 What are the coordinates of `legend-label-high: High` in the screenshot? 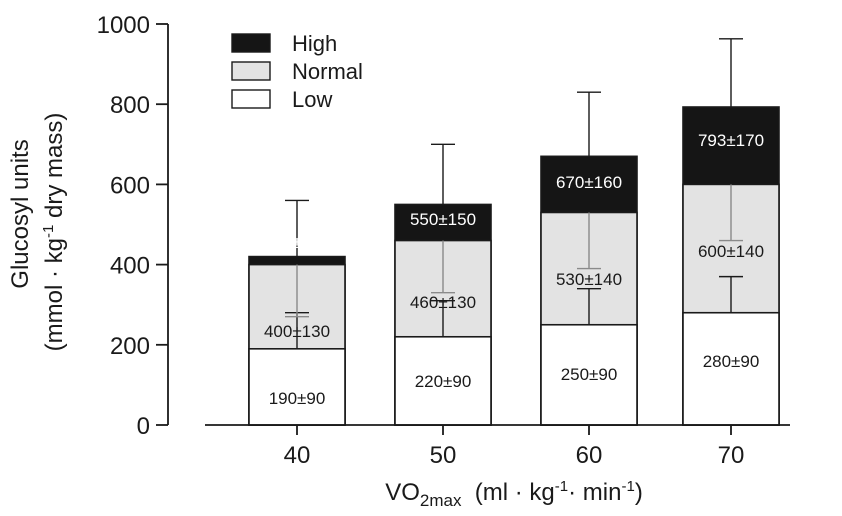 It's located at (314, 43).